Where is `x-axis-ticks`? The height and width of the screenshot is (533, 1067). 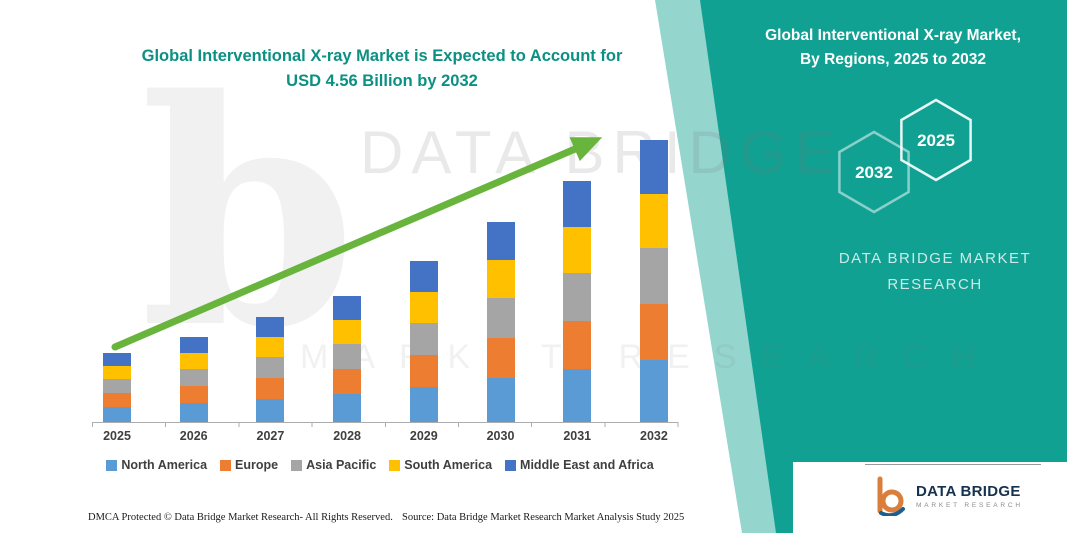 x-axis-ticks is located at coordinates (385, 424).